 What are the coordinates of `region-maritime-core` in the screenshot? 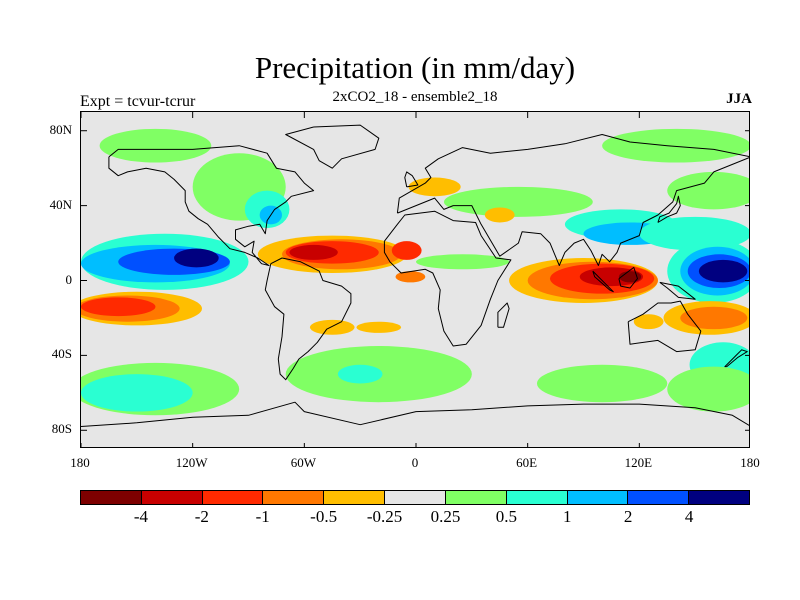 It's located at (630, 277).